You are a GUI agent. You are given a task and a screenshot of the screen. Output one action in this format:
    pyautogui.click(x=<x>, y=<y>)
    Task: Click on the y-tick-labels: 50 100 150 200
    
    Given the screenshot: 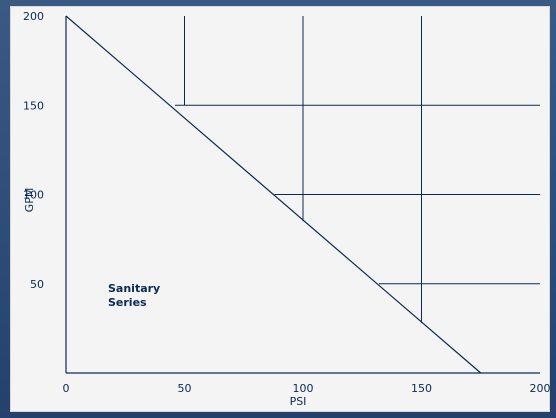 What is the action you would take?
    pyautogui.click(x=33, y=150)
    